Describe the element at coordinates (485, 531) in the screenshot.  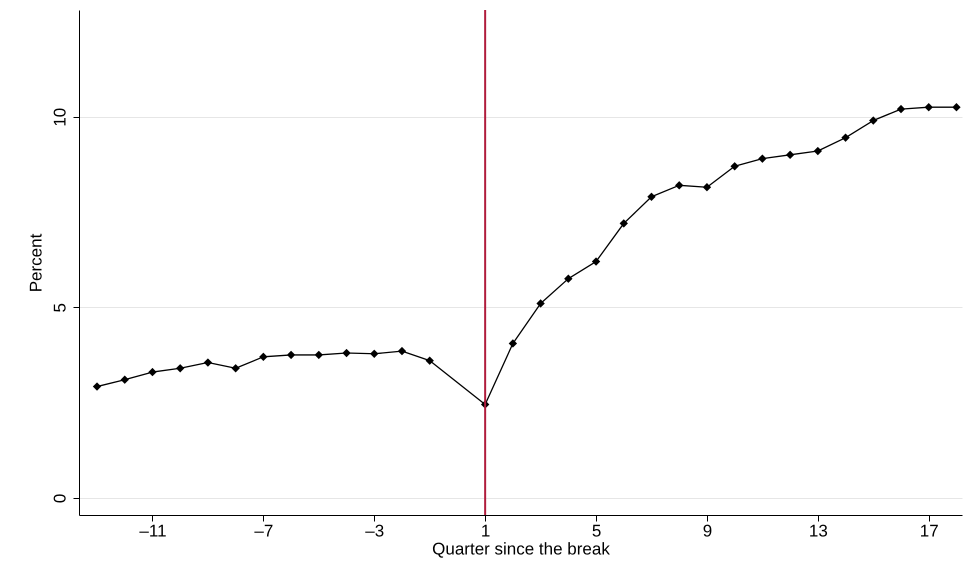
I see `x-tick-label: 1` at that location.